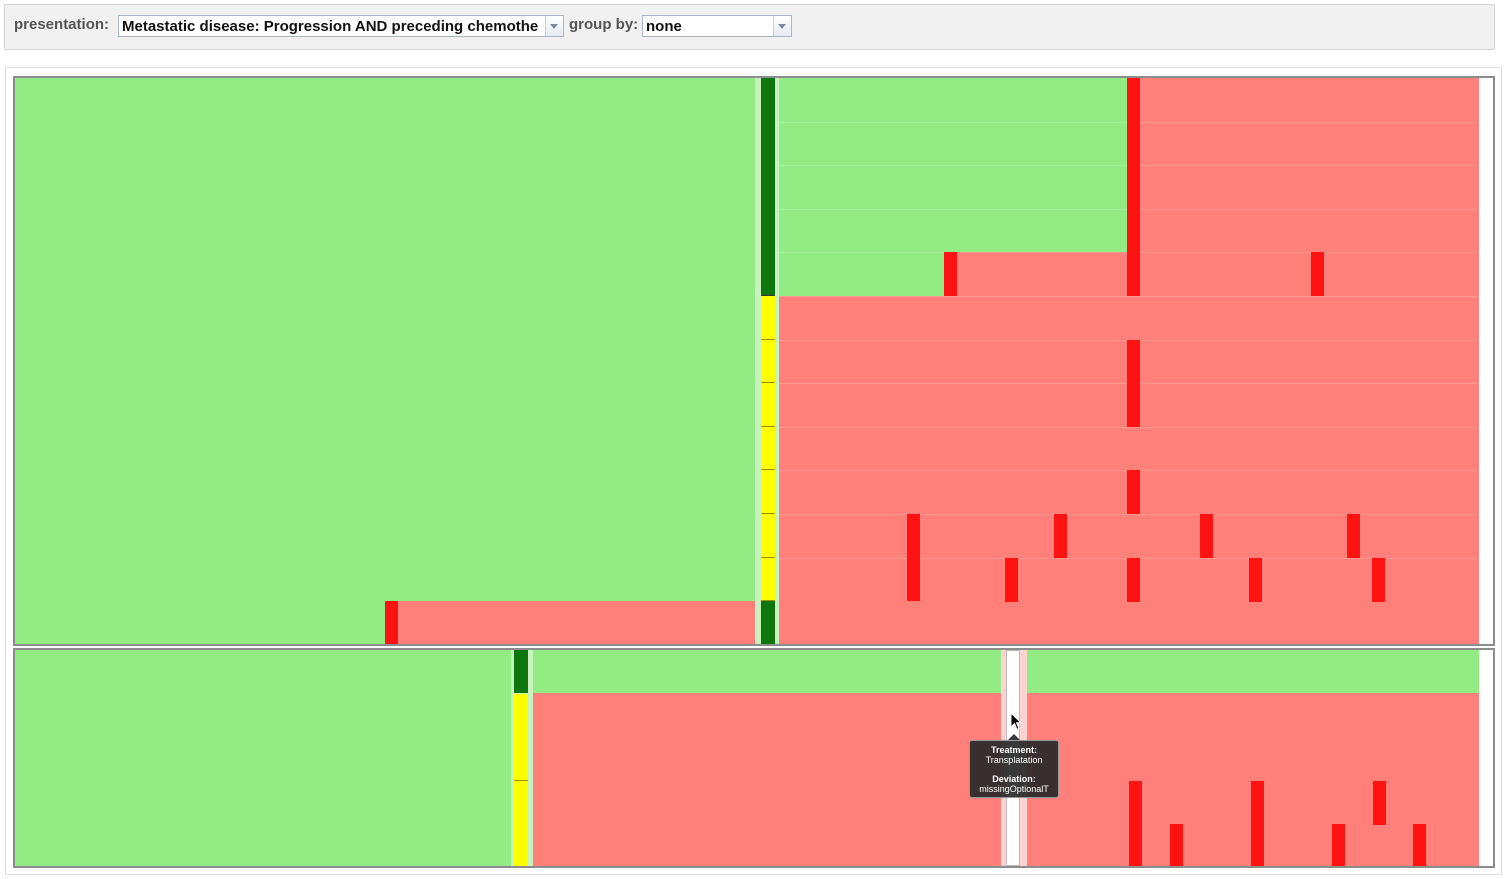 This screenshot has width=1507, height=879. I want to click on mouse-cursor-icon, so click(1016, 721).